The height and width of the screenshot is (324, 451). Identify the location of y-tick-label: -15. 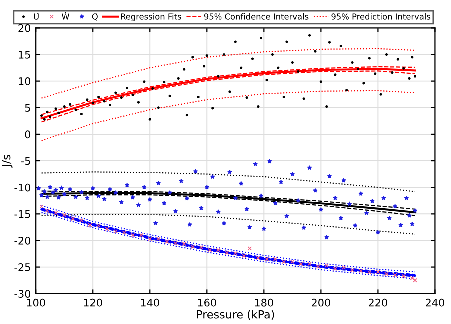
(22, 214).